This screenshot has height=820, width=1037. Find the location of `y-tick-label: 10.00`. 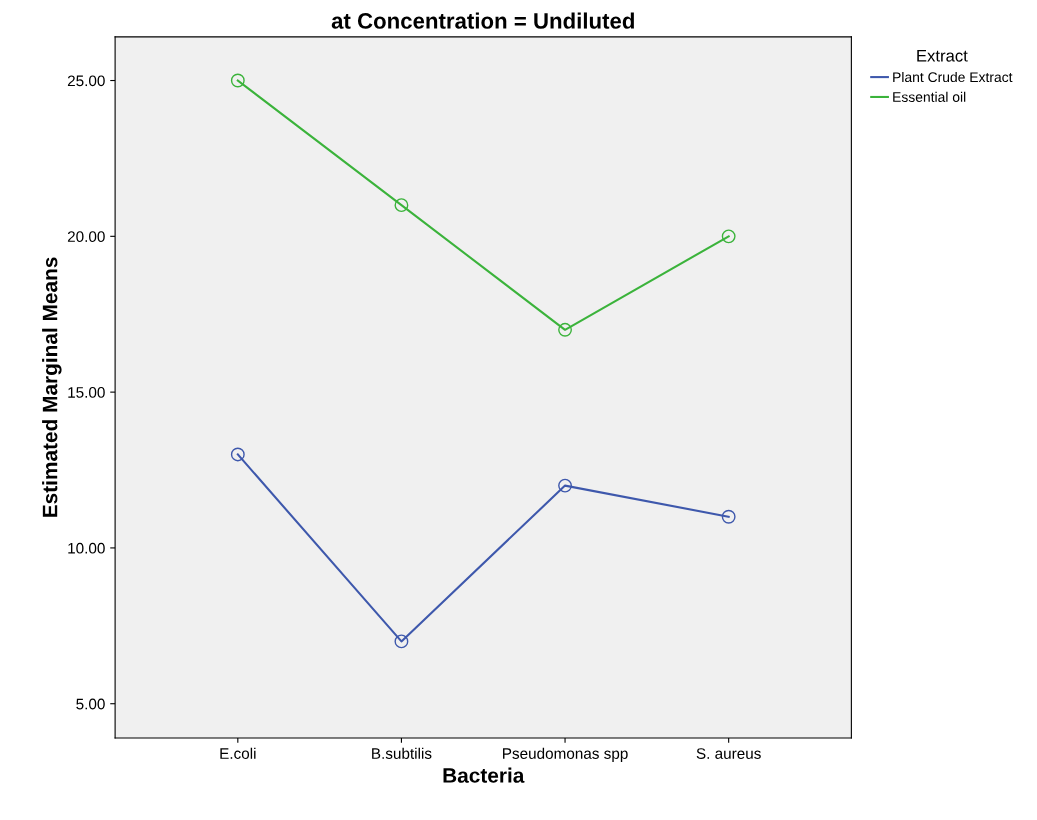

y-tick-label: 10.00 is located at coordinates (86, 548).